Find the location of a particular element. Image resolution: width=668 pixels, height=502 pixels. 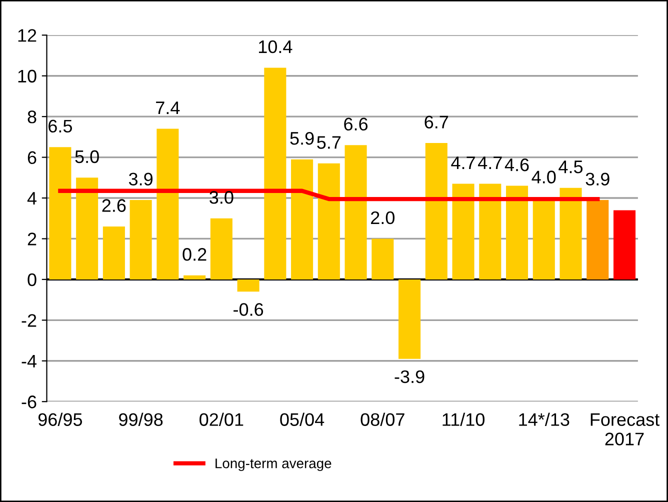

y-tick-label: 2 is located at coordinates (32, 239).